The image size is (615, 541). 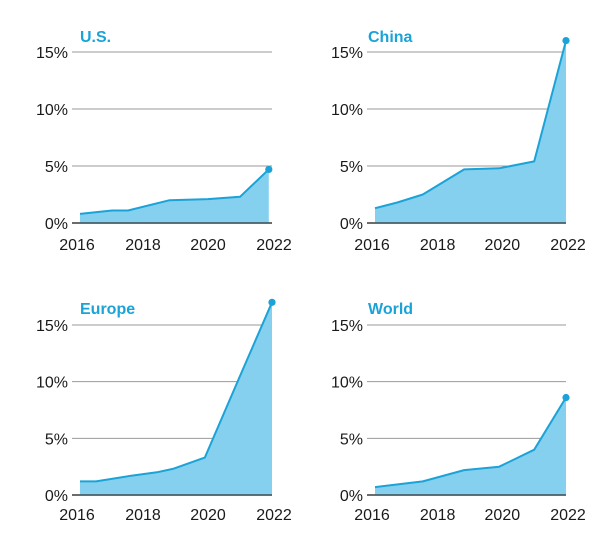 I want to click on panel-title: Europe, so click(x=107, y=309).